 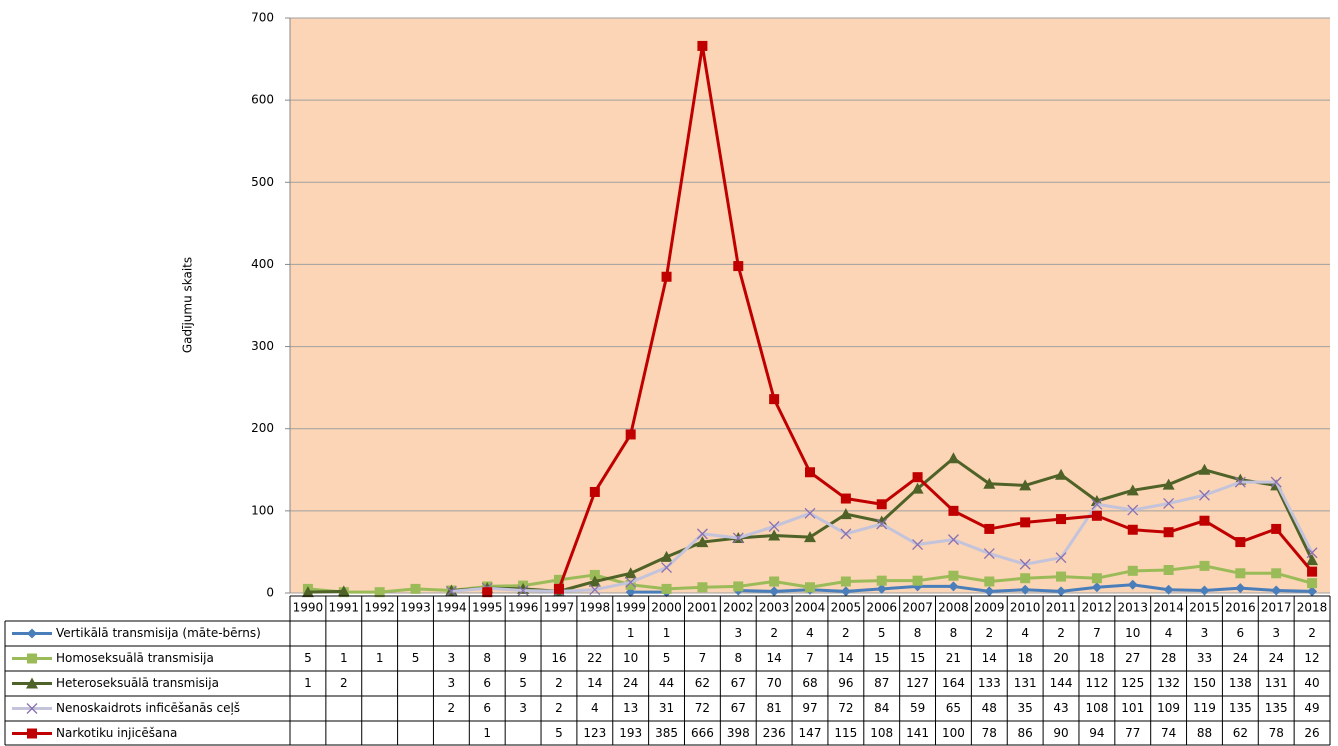 What do you see at coordinates (379, 608) in the screenshot?
I see `x-tick-label: 1992` at bounding box center [379, 608].